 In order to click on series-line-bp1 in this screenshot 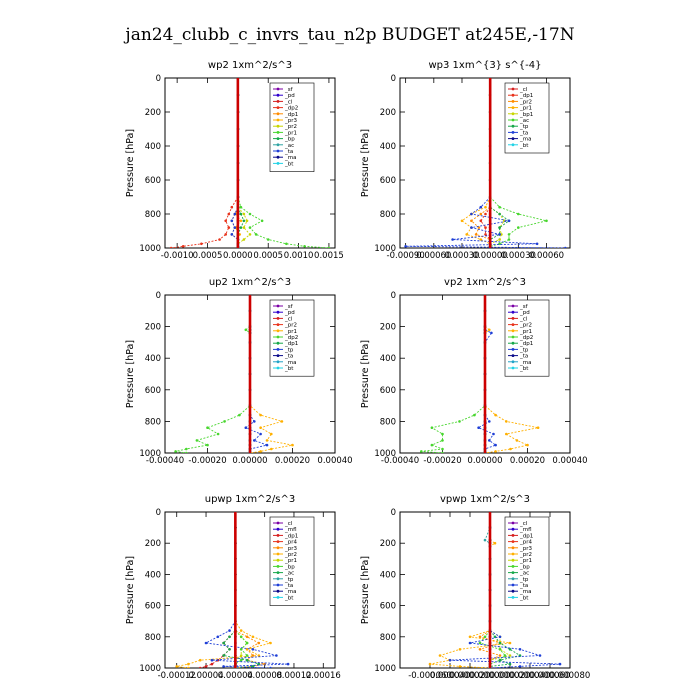, I will do `click(497, 163)`.